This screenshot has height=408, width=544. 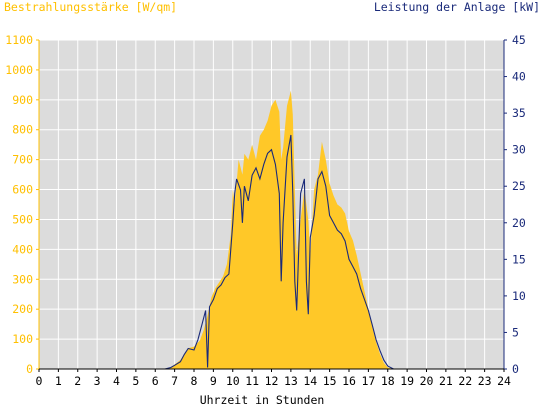 What do you see at coordinates (272, 381) in the screenshot?
I see `x-tick-label: 12` at bounding box center [272, 381].